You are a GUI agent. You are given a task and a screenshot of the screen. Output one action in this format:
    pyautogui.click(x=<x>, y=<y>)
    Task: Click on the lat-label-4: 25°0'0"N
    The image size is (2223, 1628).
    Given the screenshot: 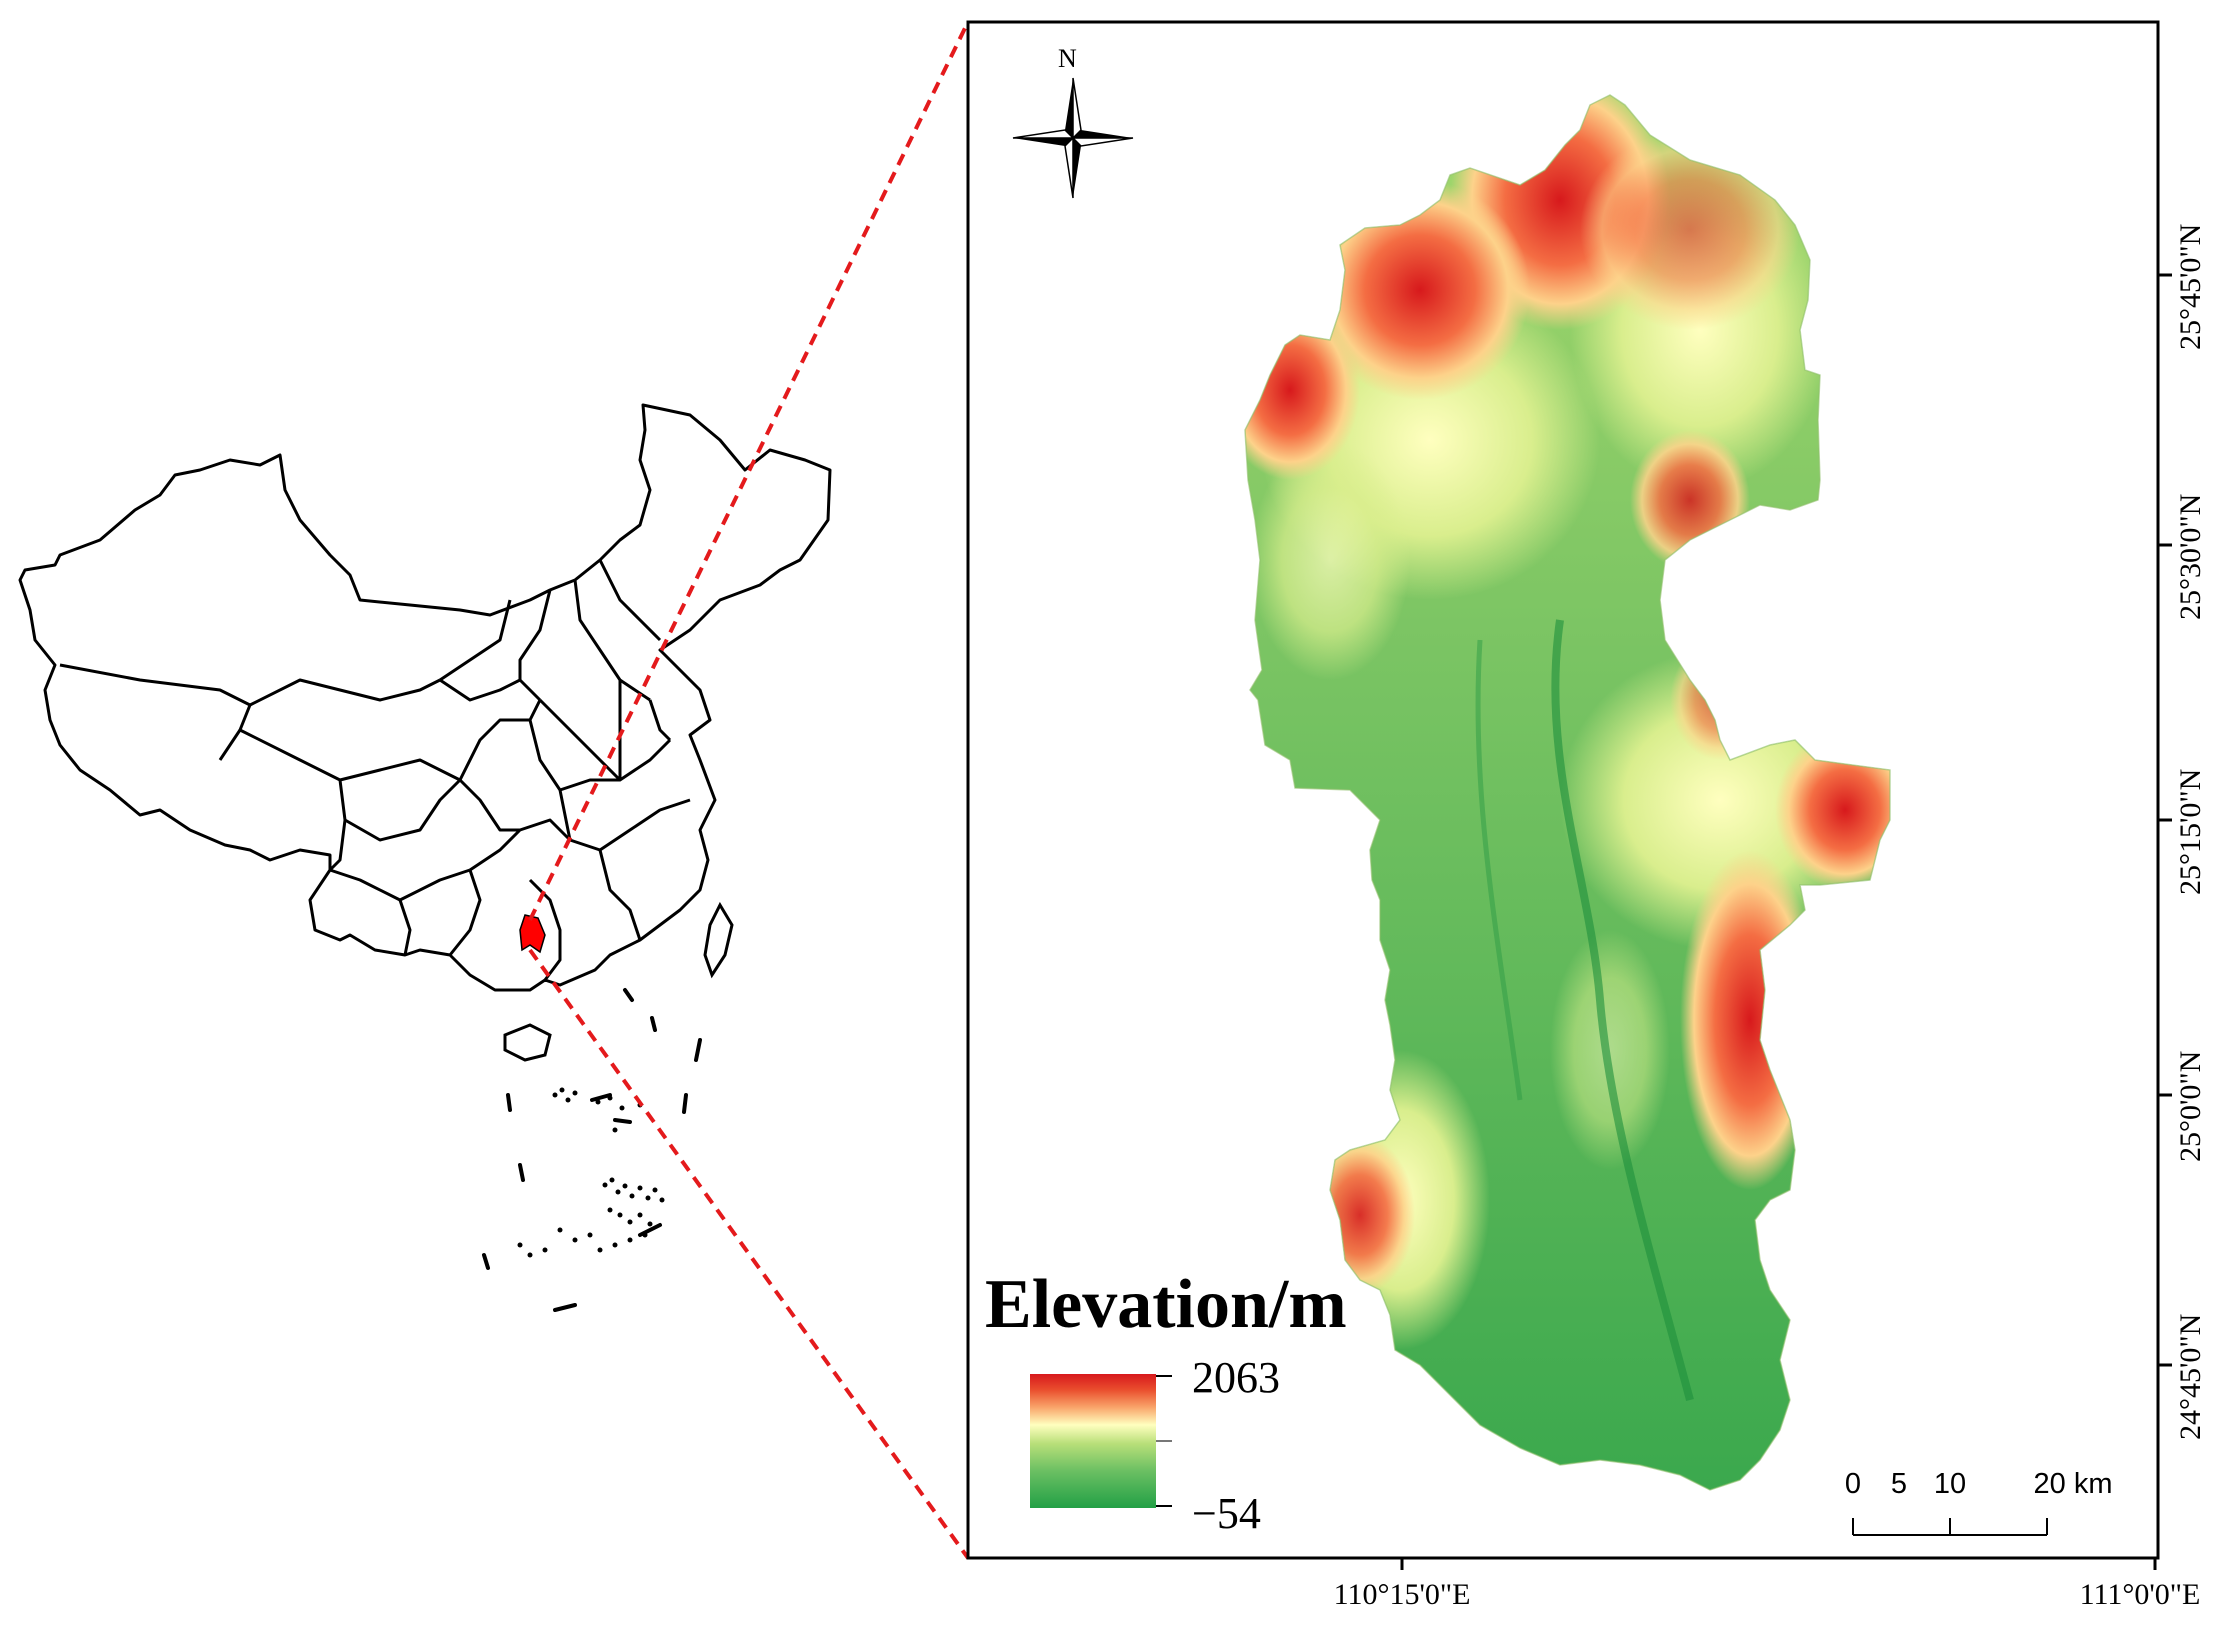 What is the action you would take?
    pyautogui.click(x=2190, y=1106)
    